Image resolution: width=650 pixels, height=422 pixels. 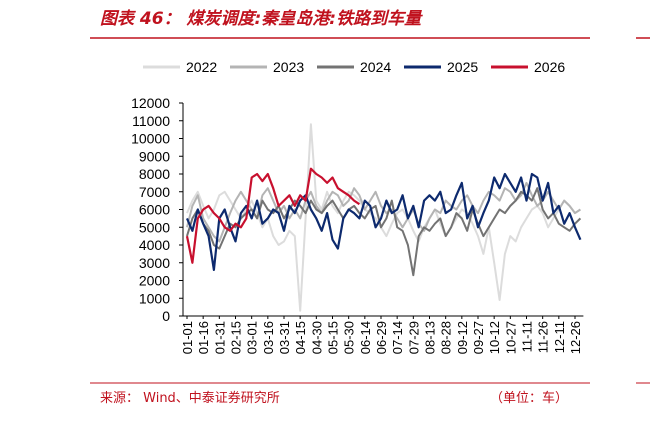 I want to click on legend-label: 2025, so click(x=462, y=67).